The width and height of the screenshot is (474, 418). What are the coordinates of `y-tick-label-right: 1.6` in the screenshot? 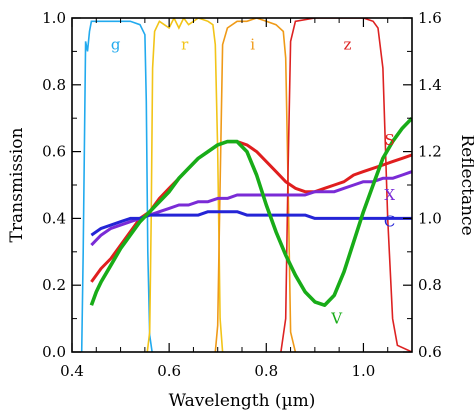 It's located at (430, 18).